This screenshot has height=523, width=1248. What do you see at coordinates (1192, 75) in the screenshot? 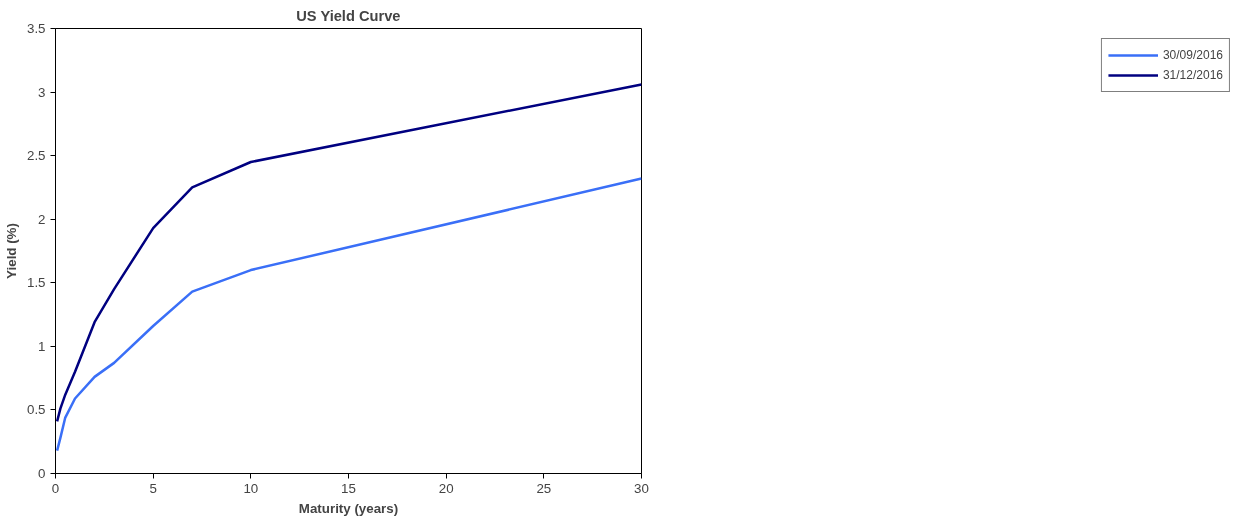
I see `legend-label: 31/12/2016` at bounding box center [1192, 75].